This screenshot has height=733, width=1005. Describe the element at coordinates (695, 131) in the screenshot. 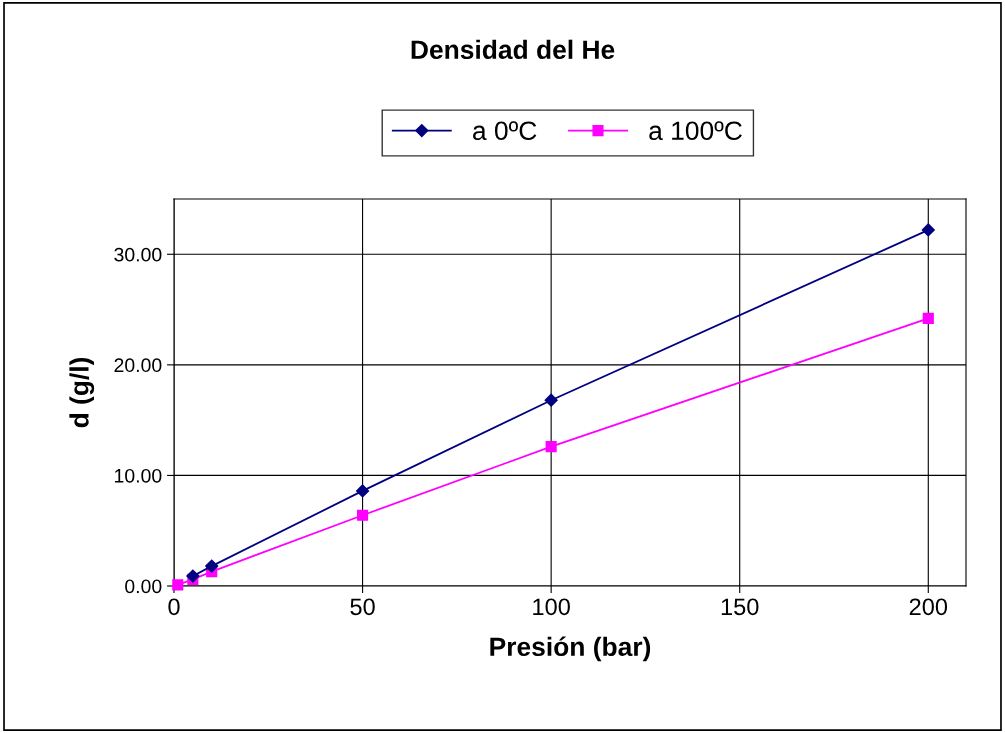

I see `legend-label: a 100ºC` at that location.